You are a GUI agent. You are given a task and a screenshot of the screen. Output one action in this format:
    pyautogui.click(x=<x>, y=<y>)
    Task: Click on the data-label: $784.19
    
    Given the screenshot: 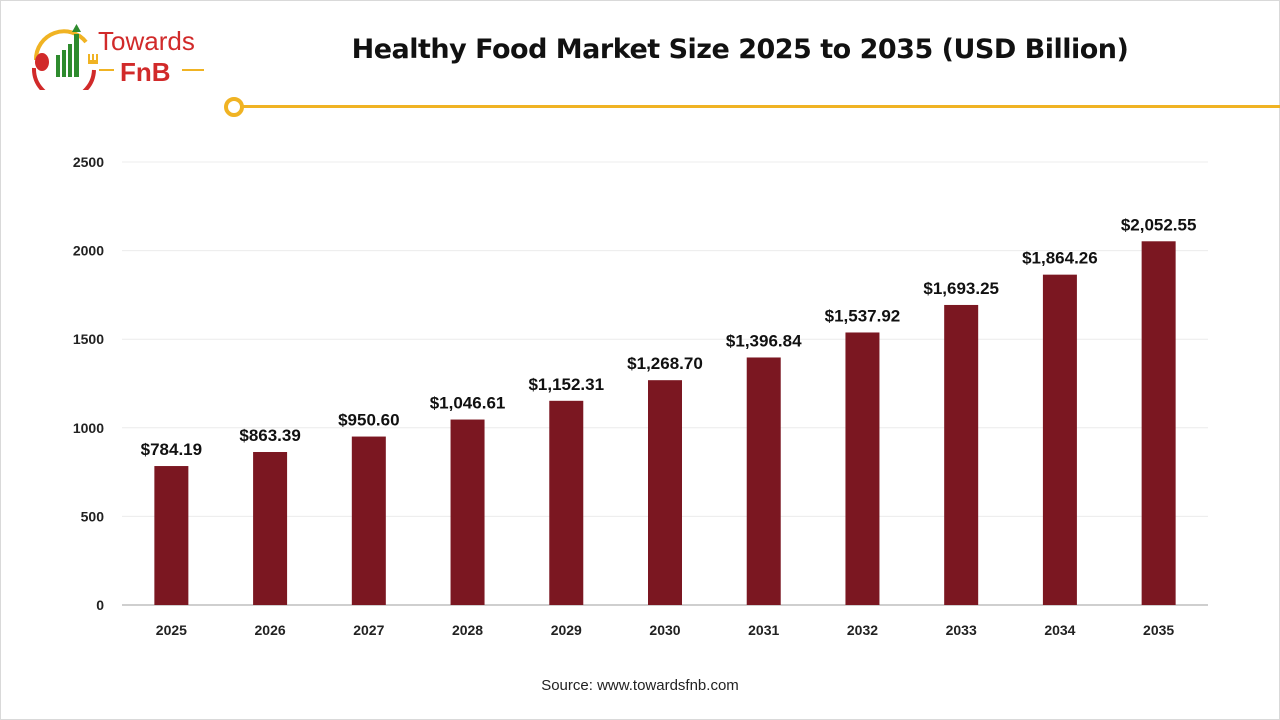 What is the action you would take?
    pyautogui.click(x=171, y=449)
    